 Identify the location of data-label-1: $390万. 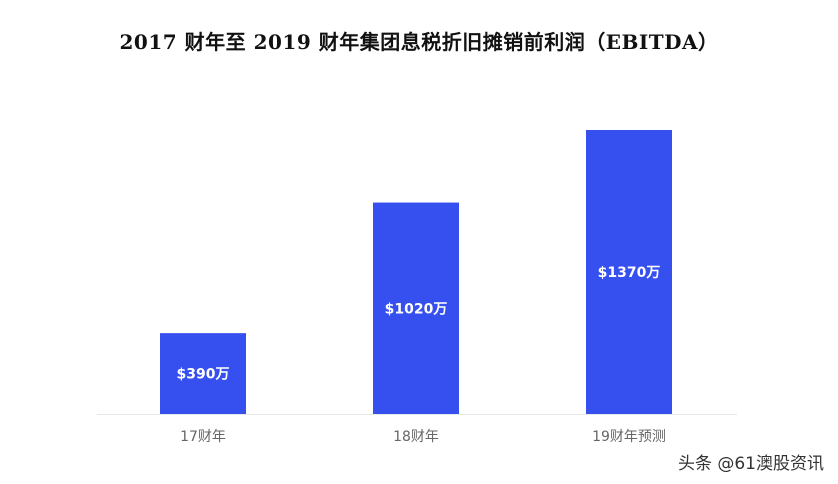
(203, 375).